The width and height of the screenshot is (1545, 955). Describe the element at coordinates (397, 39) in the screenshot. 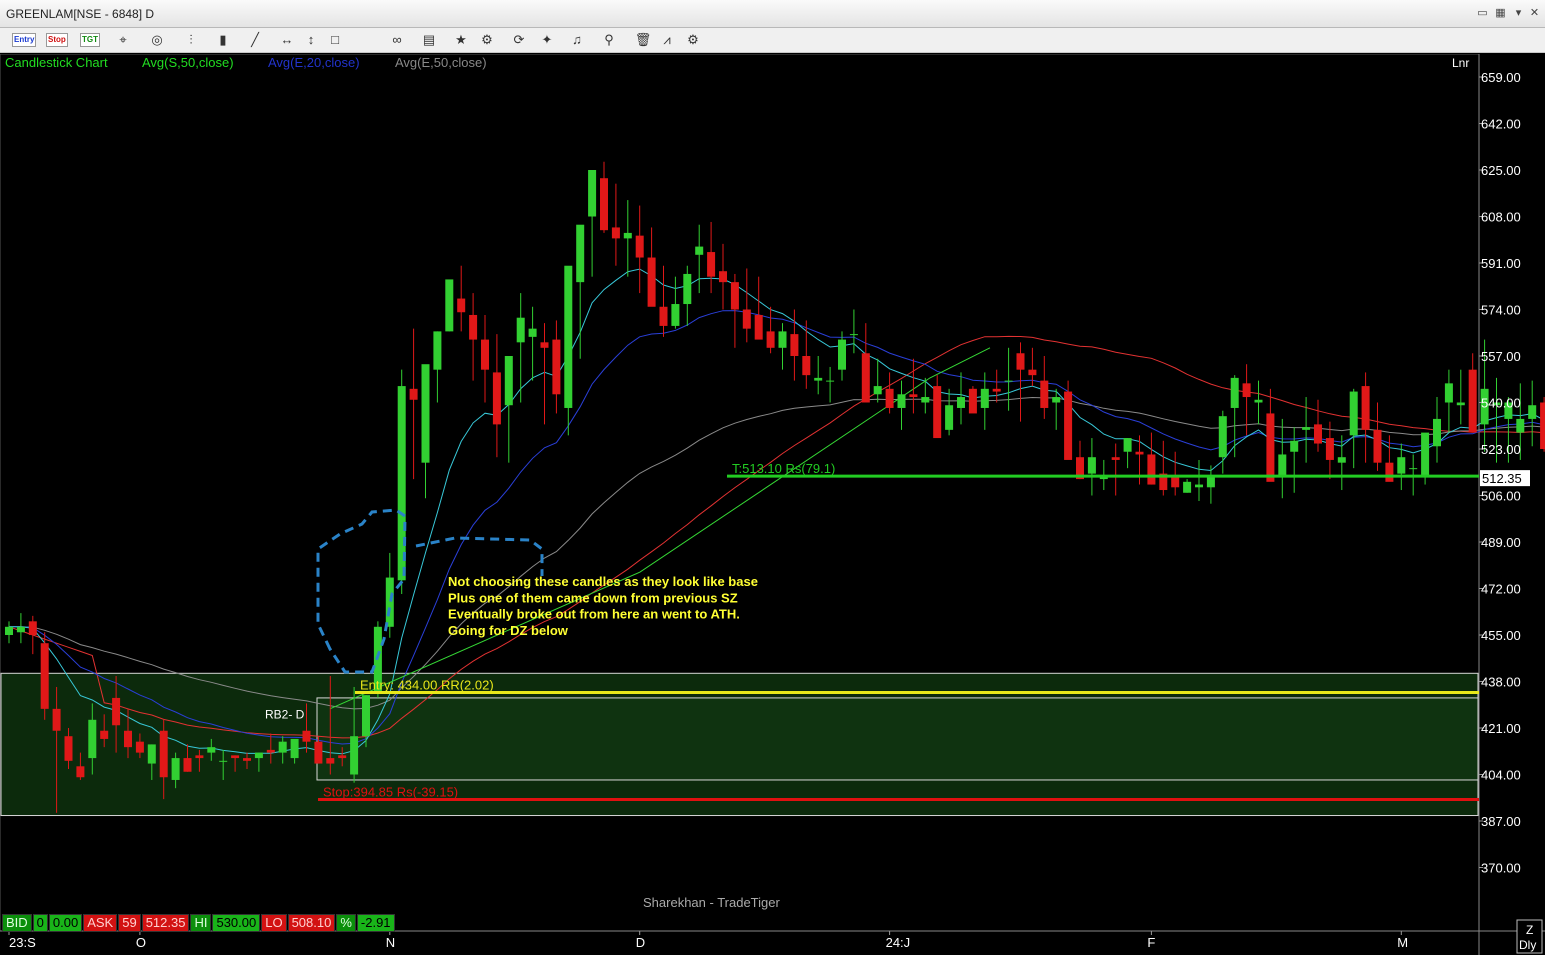

I see `link-icon: ∞` at that location.